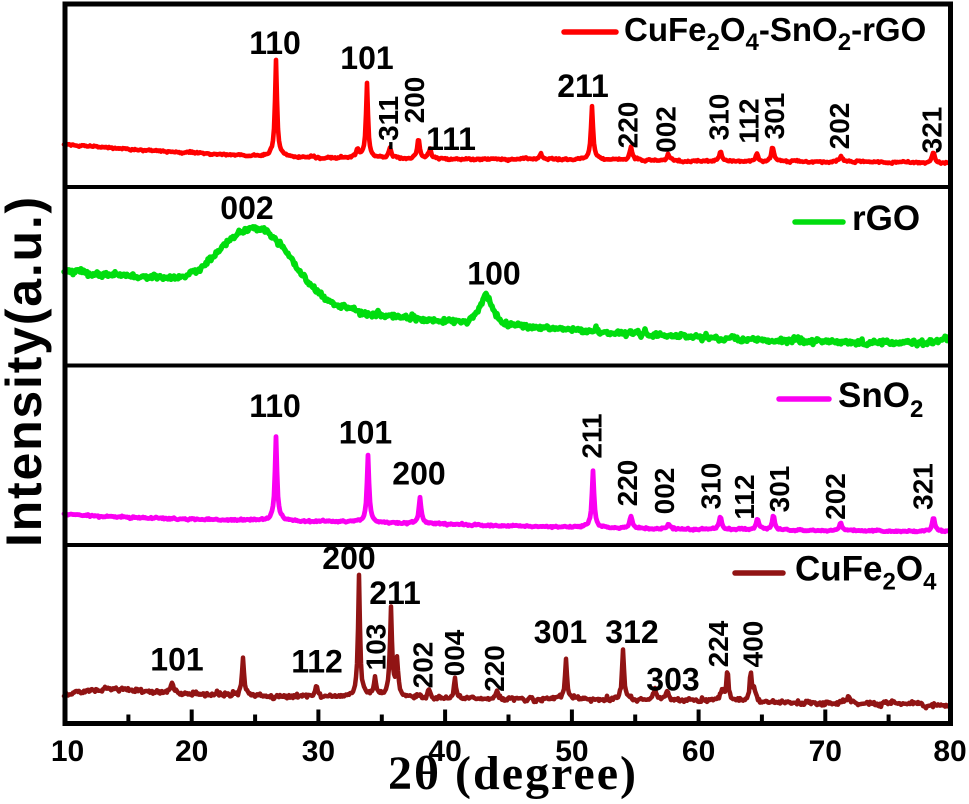 Image resolution: width=969 pixels, height=804 pixels. Describe the element at coordinates (718, 643) in the screenshot. I see `svg-text: 224` at that location.